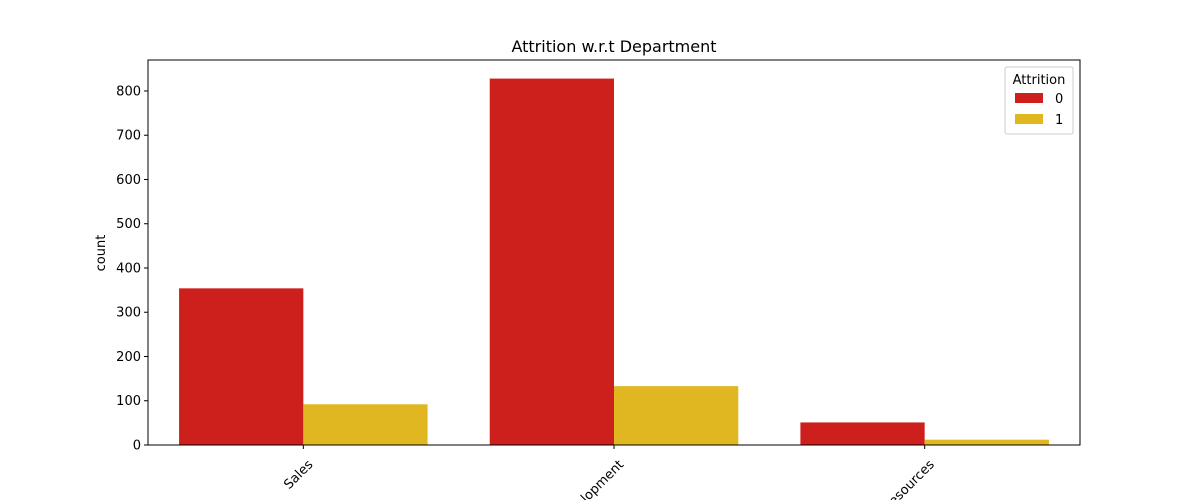  What do you see at coordinates (602, 478) in the screenshot?
I see `x-tick-label: lopment` at bounding box center [602, 478].